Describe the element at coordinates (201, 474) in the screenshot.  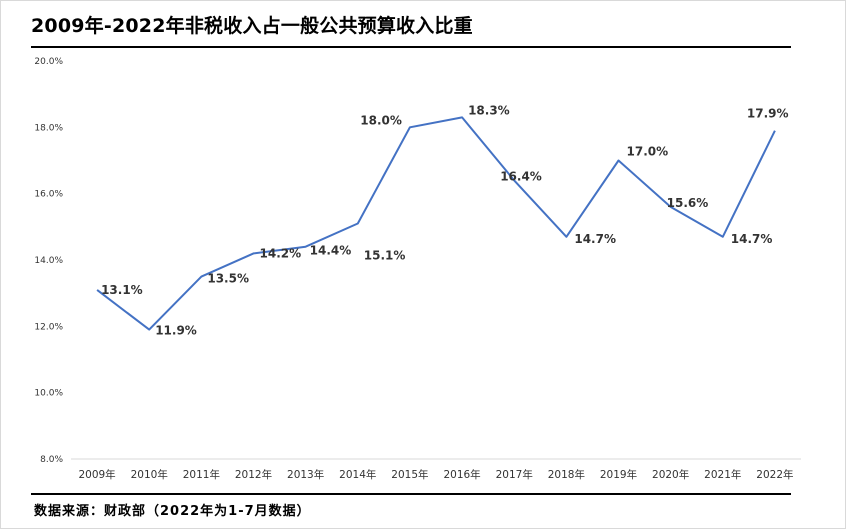
I see `x-tick-label: 2011年` at that location.